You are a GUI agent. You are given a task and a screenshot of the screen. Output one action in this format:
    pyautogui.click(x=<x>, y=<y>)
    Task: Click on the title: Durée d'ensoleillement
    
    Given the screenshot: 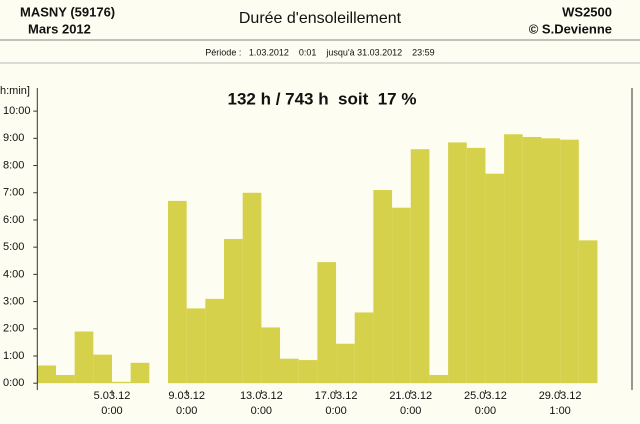 What is the action you would take?
    pyautogui.click(x=320, y=18)
    